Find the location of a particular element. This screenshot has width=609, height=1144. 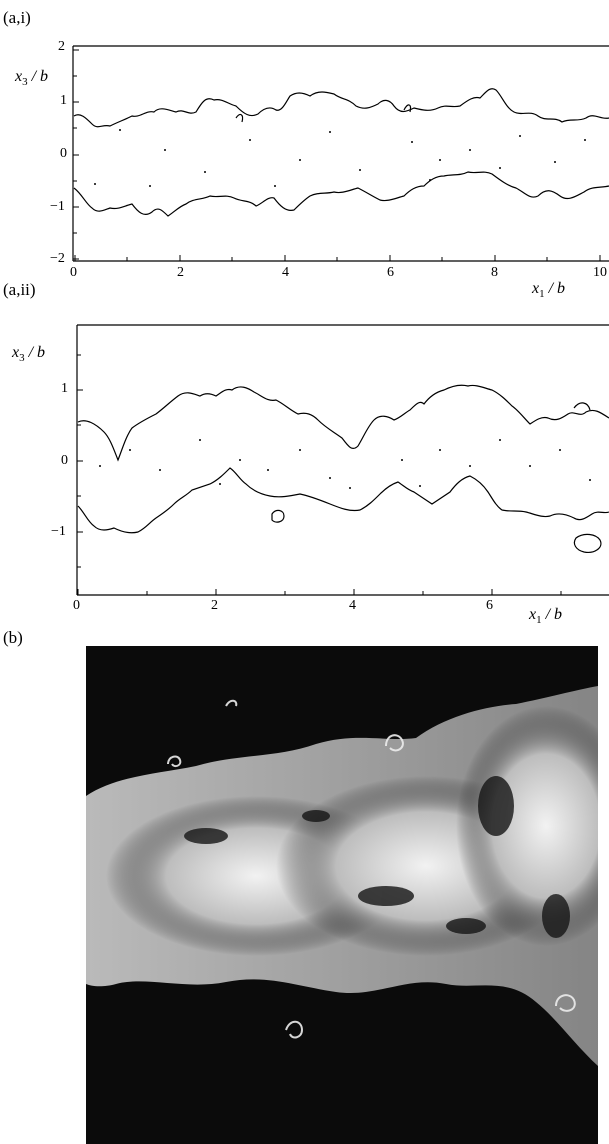

x-tick-a-ii: 0 is located at coordinates (76, 605).